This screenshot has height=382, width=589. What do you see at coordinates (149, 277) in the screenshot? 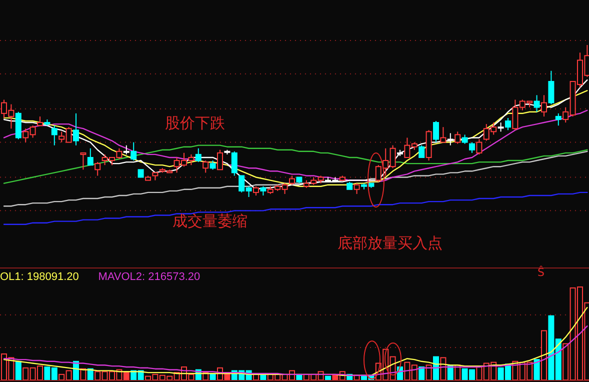
I see `text: MAVOL2: 216573.20` at bounding box center [149, 277].